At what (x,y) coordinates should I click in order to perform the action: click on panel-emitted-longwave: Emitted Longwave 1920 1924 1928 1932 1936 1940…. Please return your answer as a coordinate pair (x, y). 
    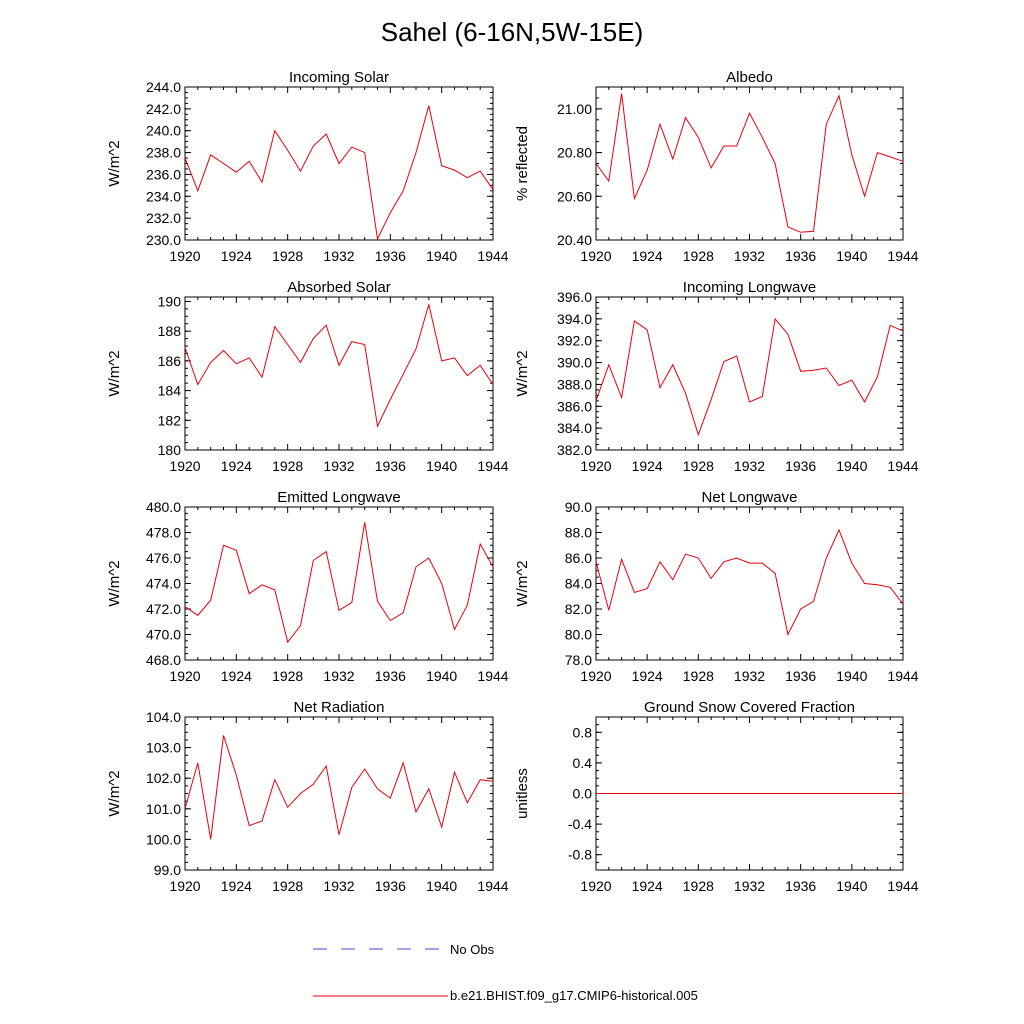
    Looking at the image, I should click on (307, 586).